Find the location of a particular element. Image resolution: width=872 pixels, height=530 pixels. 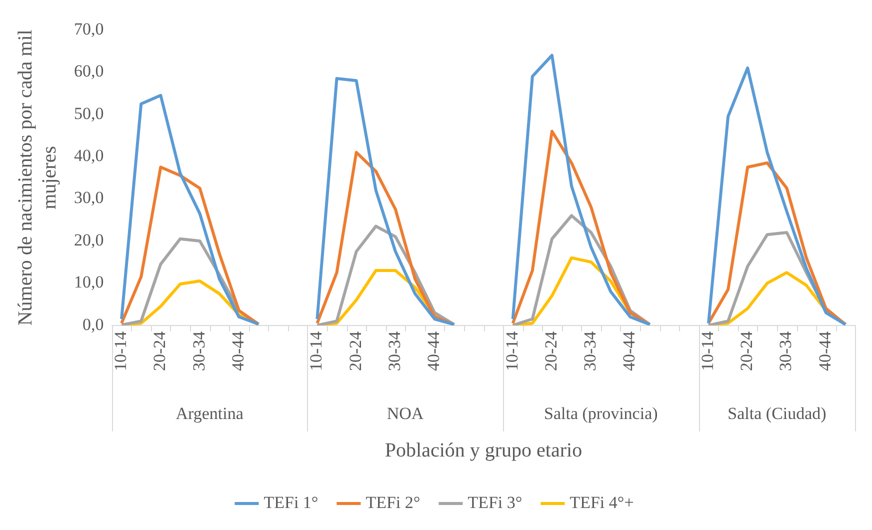

y-axis-title: Número de nacimientos por cada mil mujeres is located at coordinates (37, 177).